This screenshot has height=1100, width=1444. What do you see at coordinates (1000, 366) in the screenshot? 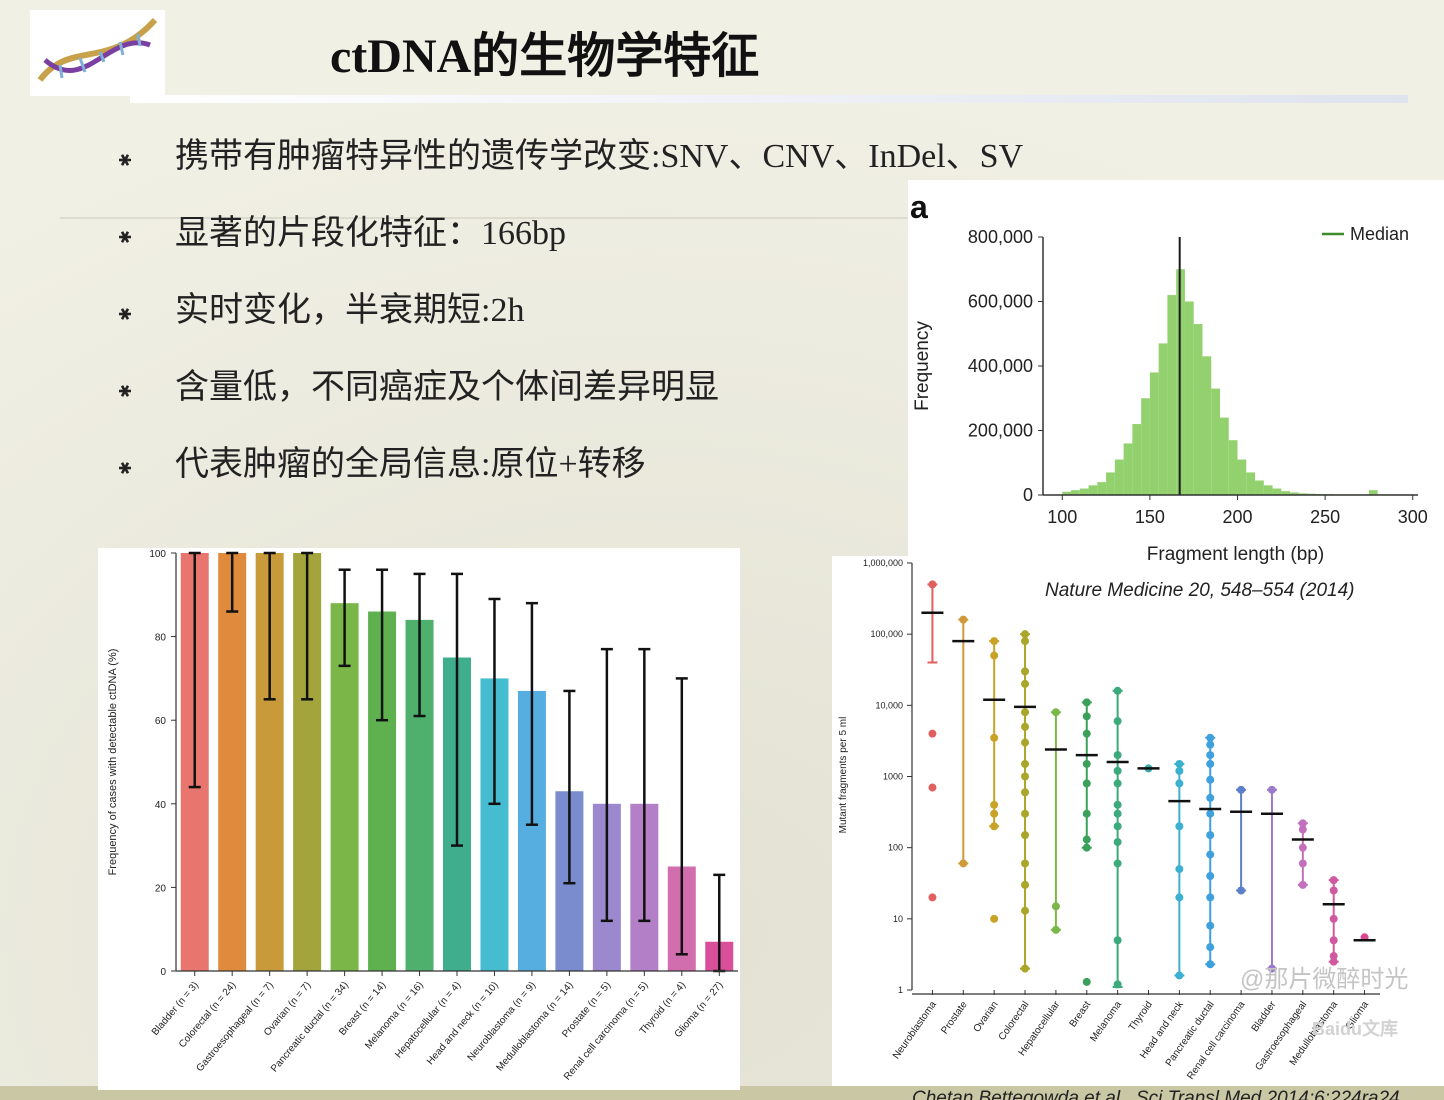
I see `y-tick-label: 400,000` at bounding box center [1000, 366].